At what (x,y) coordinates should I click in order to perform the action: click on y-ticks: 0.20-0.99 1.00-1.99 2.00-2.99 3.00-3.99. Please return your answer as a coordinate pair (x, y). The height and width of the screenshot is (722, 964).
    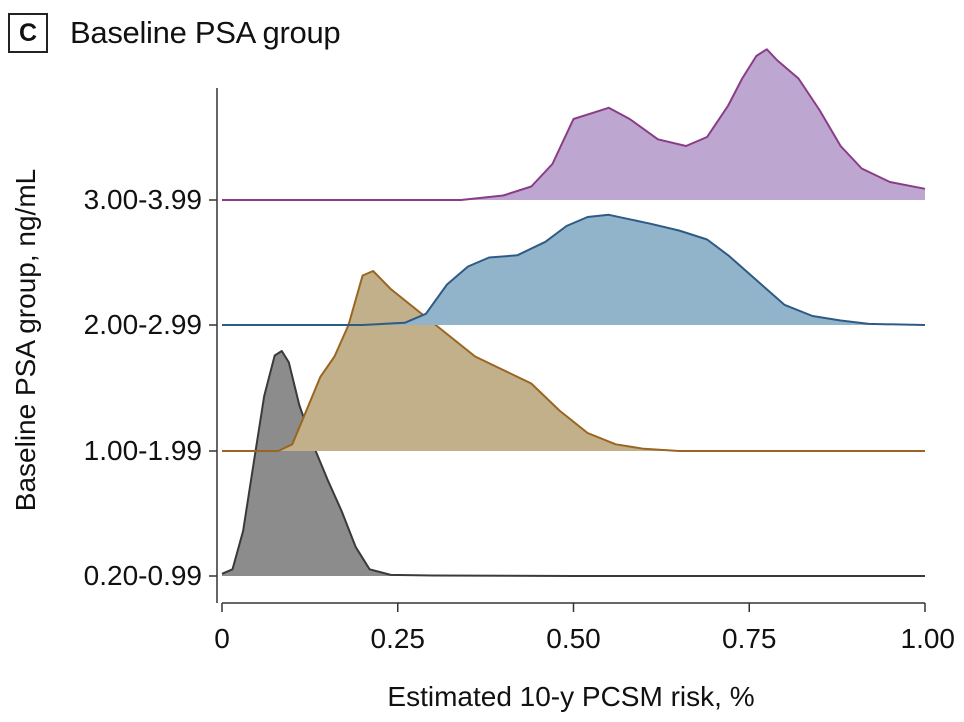
    Looking at the image, I should click on (150, 387).